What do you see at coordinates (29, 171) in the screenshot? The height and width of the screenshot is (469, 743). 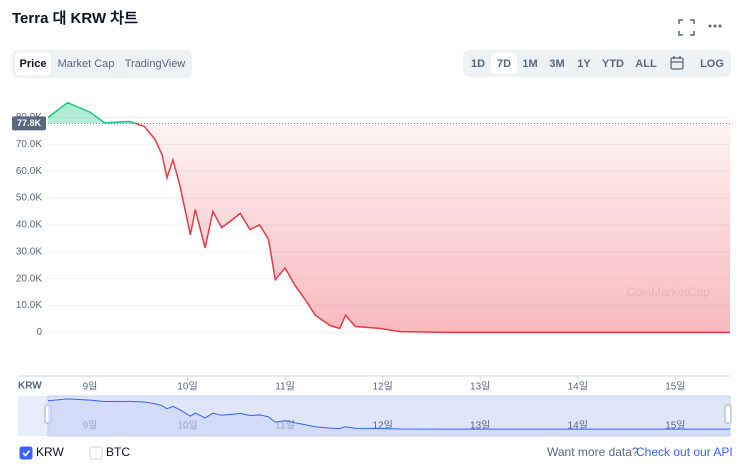 I see `y-tick-label: 60.0K` at bounding box center [29, 171].